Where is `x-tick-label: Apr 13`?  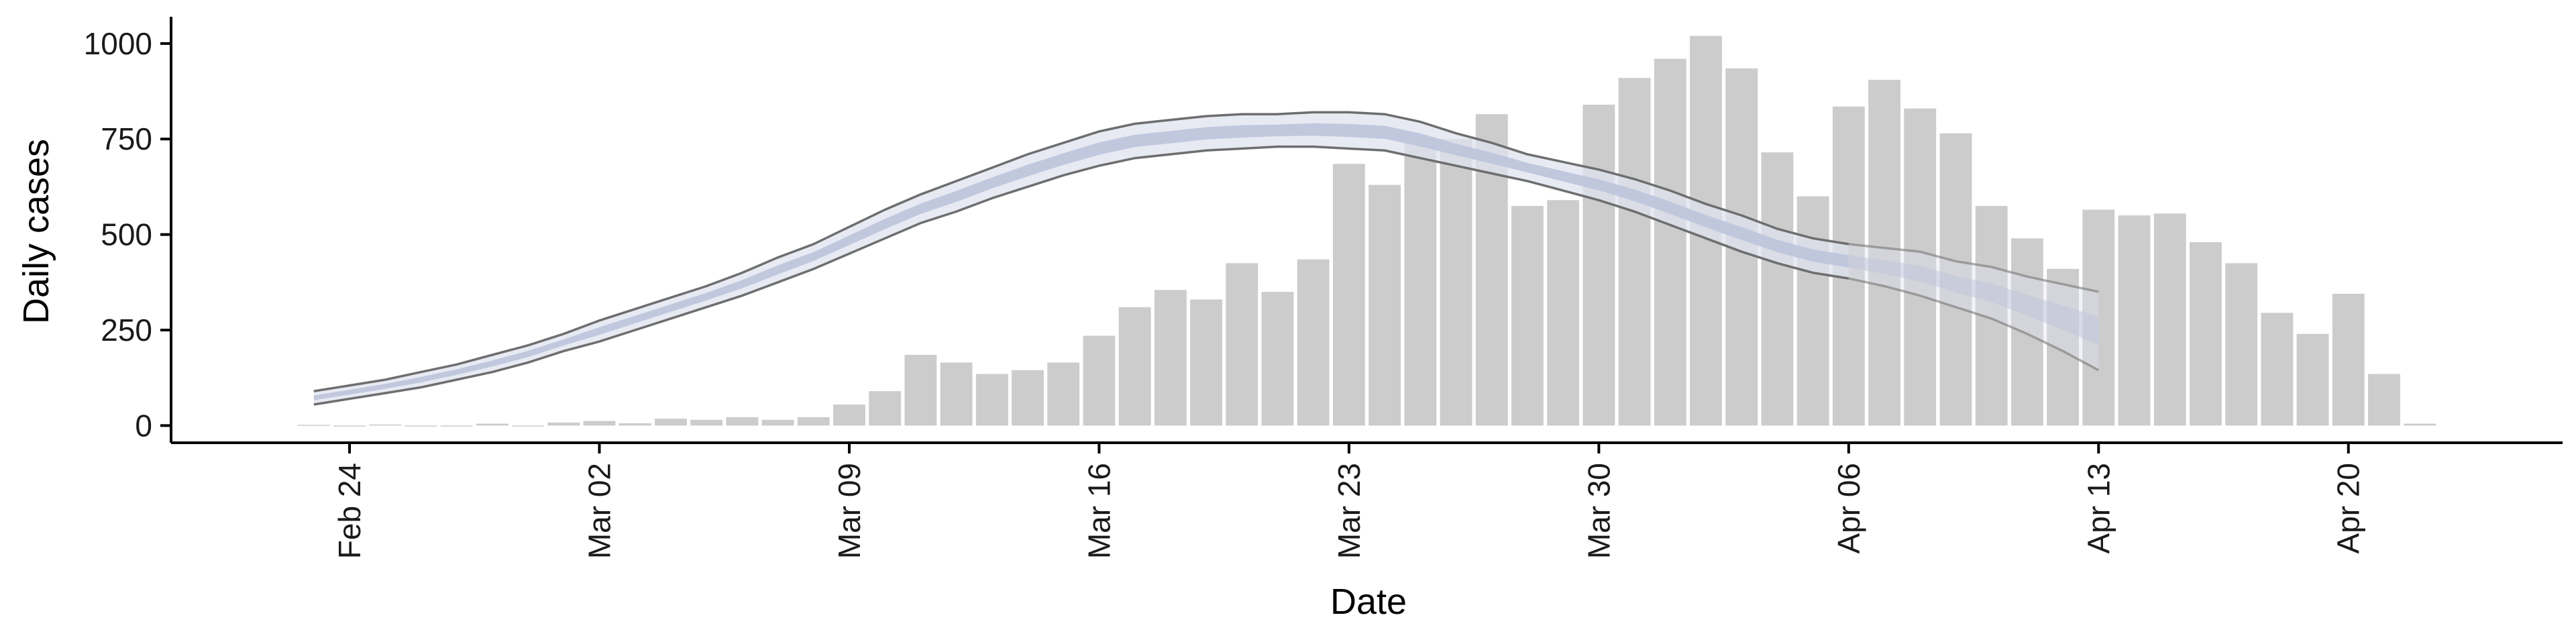
x-tick-label: Apr 13 is located at coordinates (2098, 508).